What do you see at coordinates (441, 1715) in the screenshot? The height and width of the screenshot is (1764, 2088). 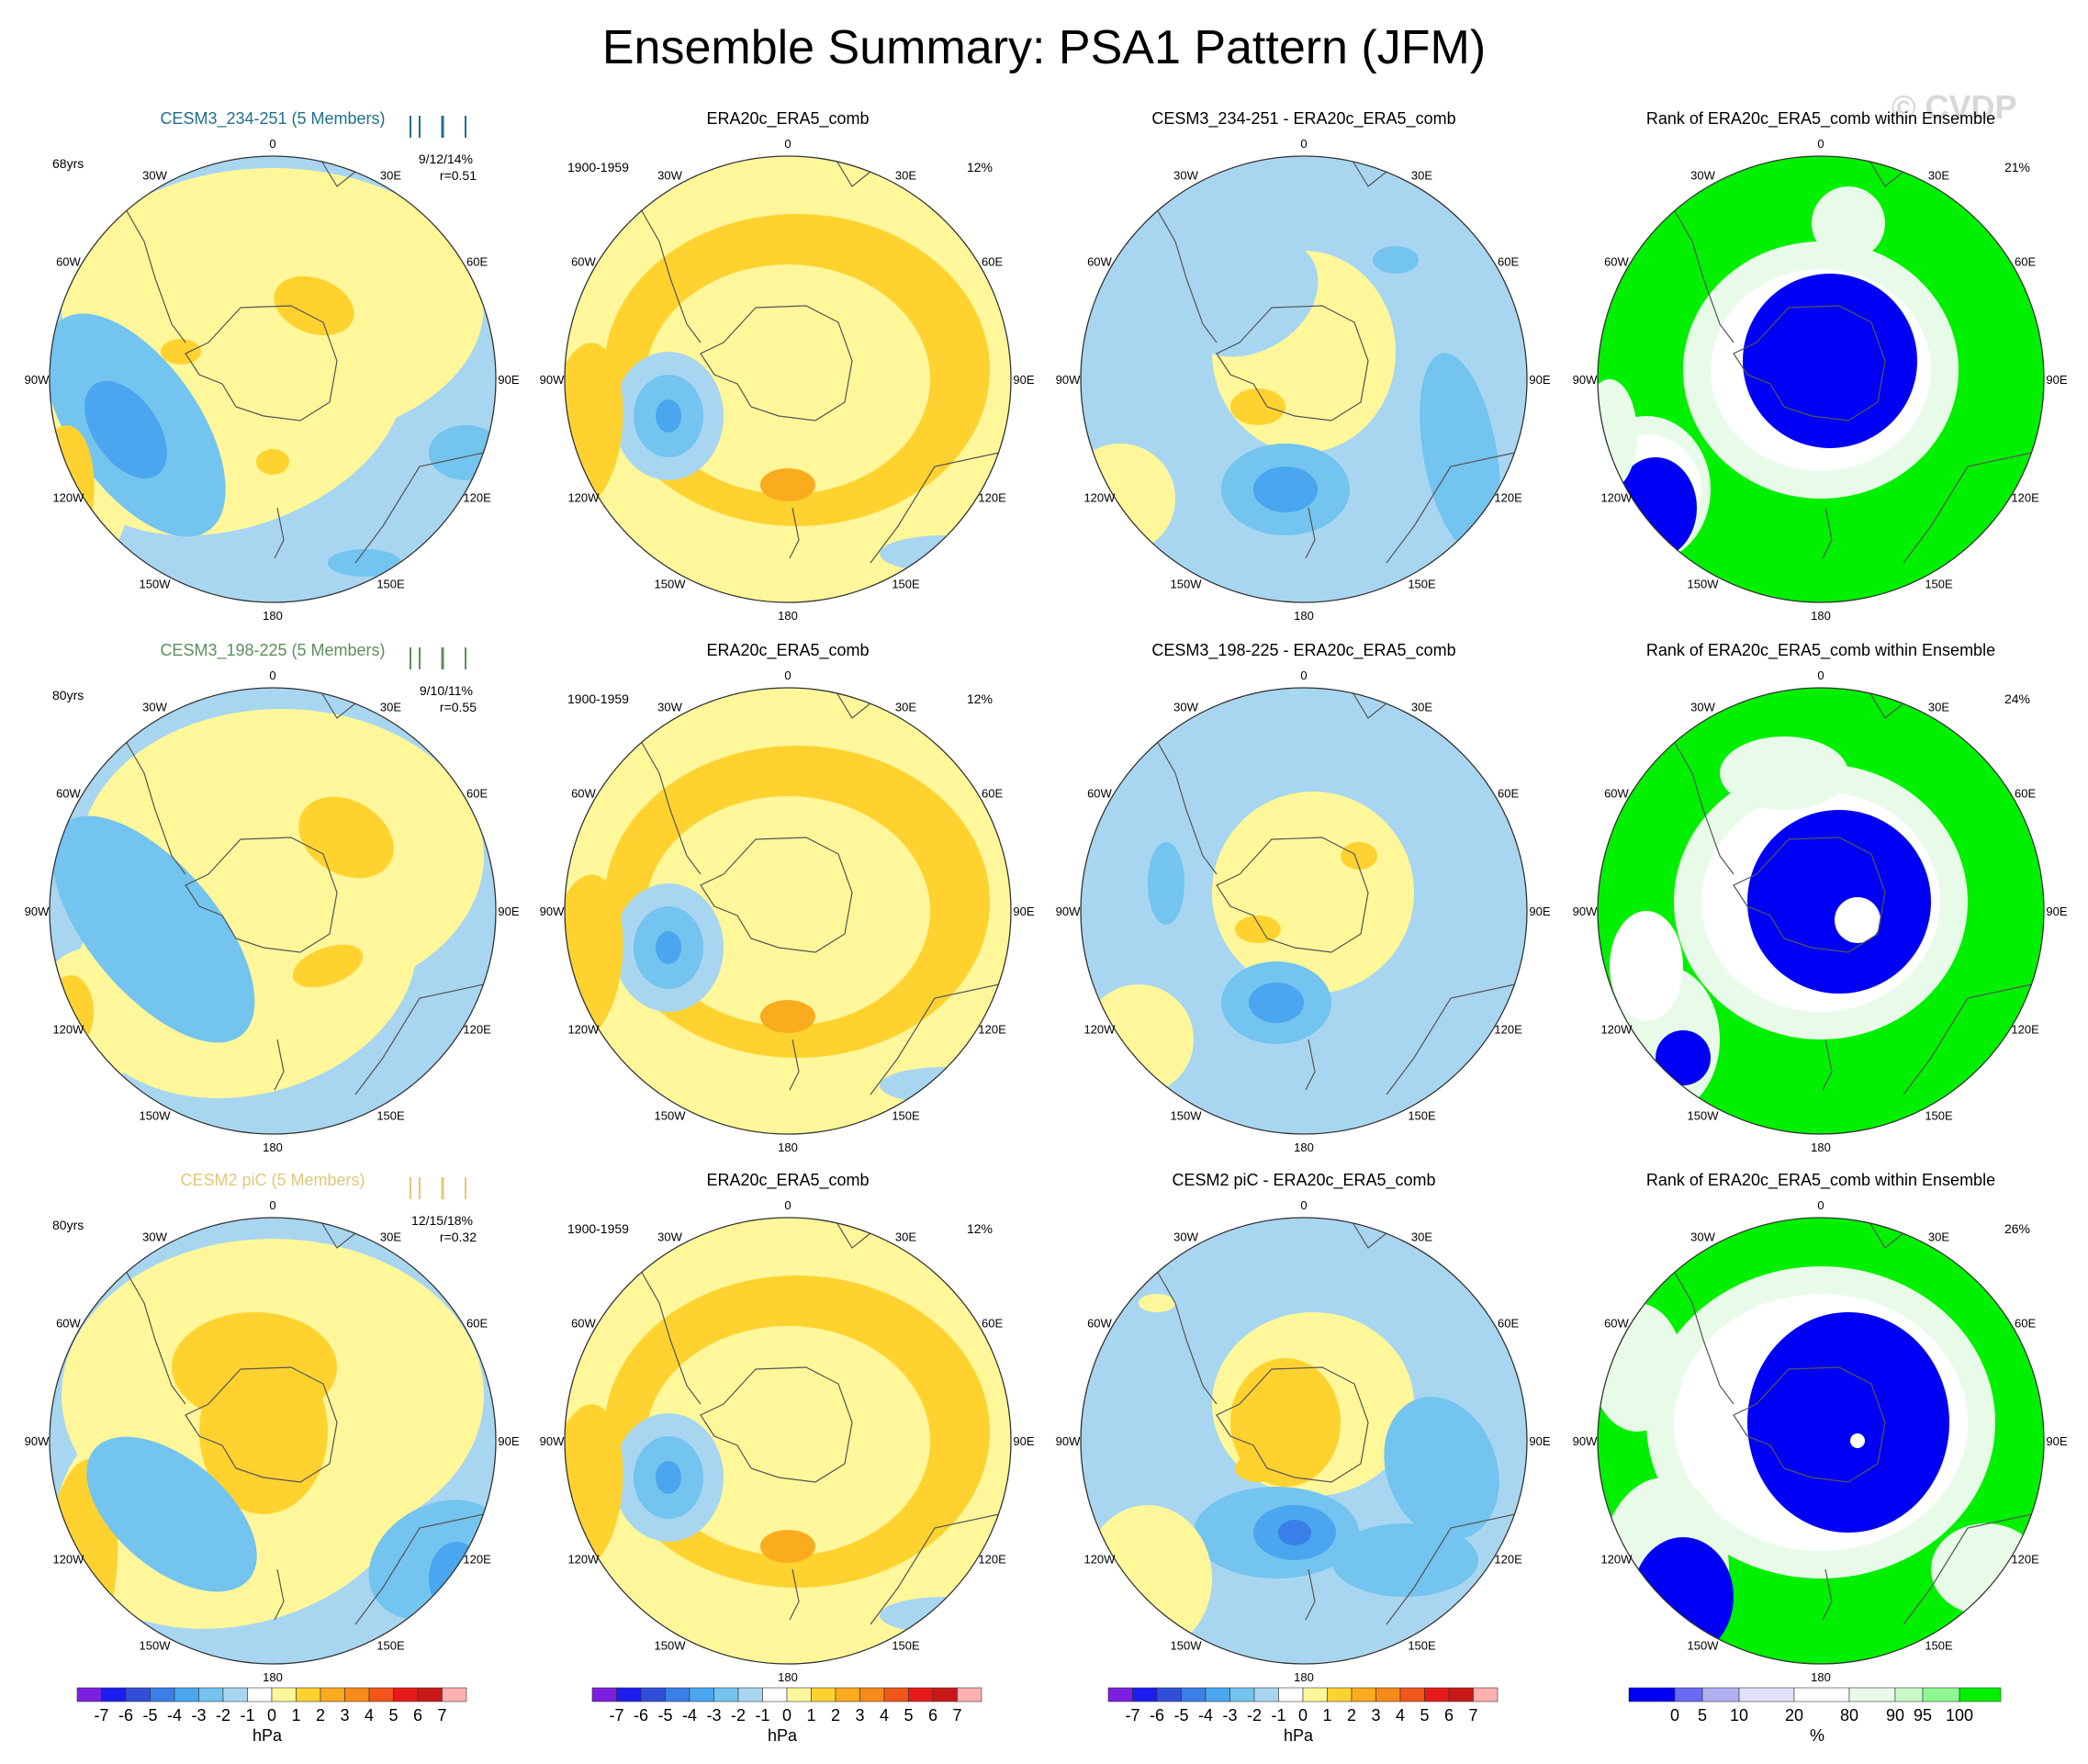 I see `colorbar-tick: 7` at bounding box center [441, 1715].